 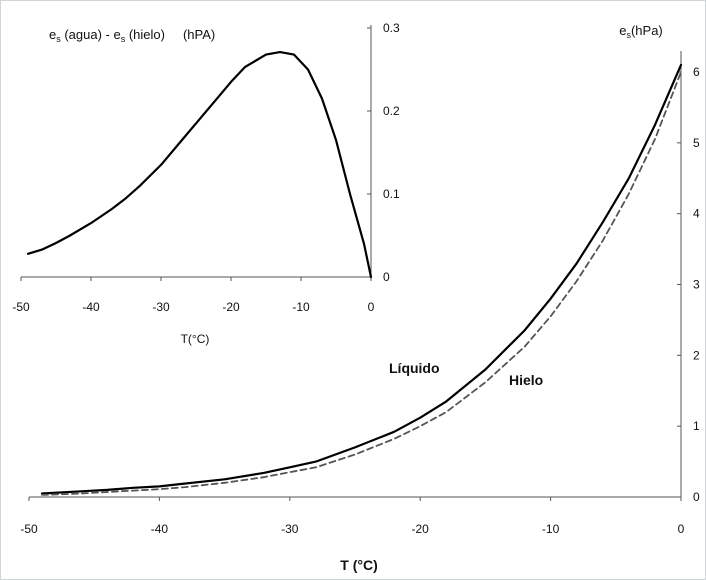 I want to click on inset-title: es (agua) - es (hielo) (hPA), so click(x=132, y=35).